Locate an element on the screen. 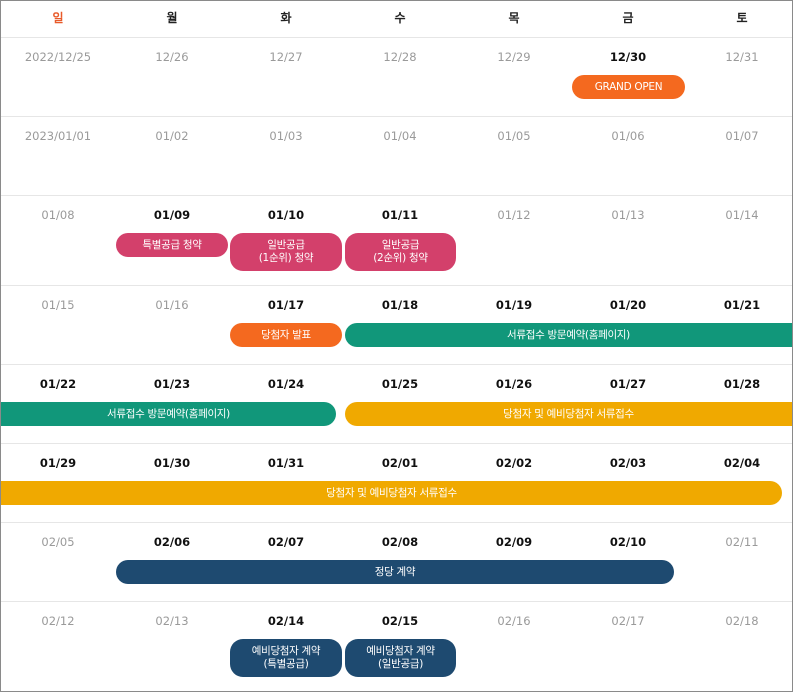 The width and height of the screenshot is (793, 692). date-cell: 12/28 is located at coordinates (400, 57).